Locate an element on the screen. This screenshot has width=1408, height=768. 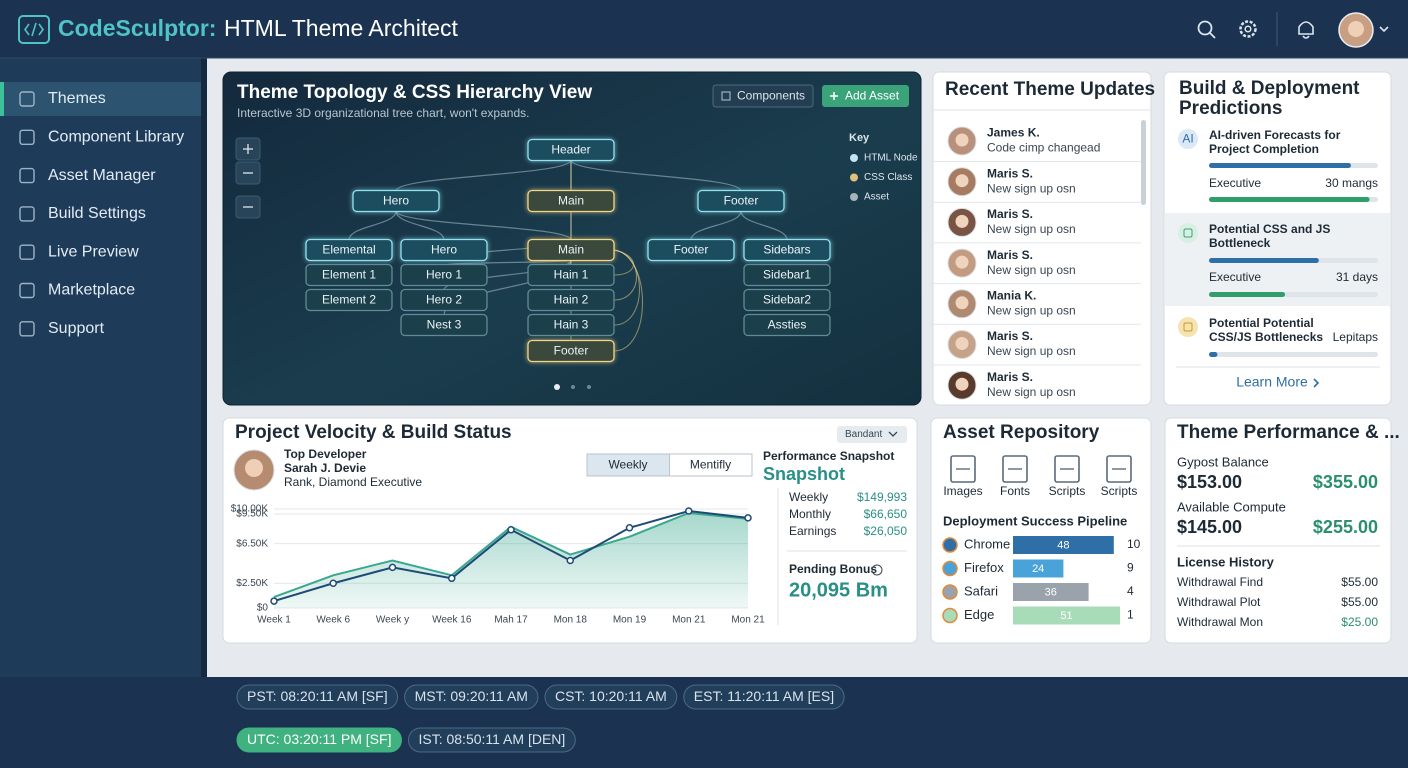
prediction-value: 30 mangs is located at coordinates (1351, 183).